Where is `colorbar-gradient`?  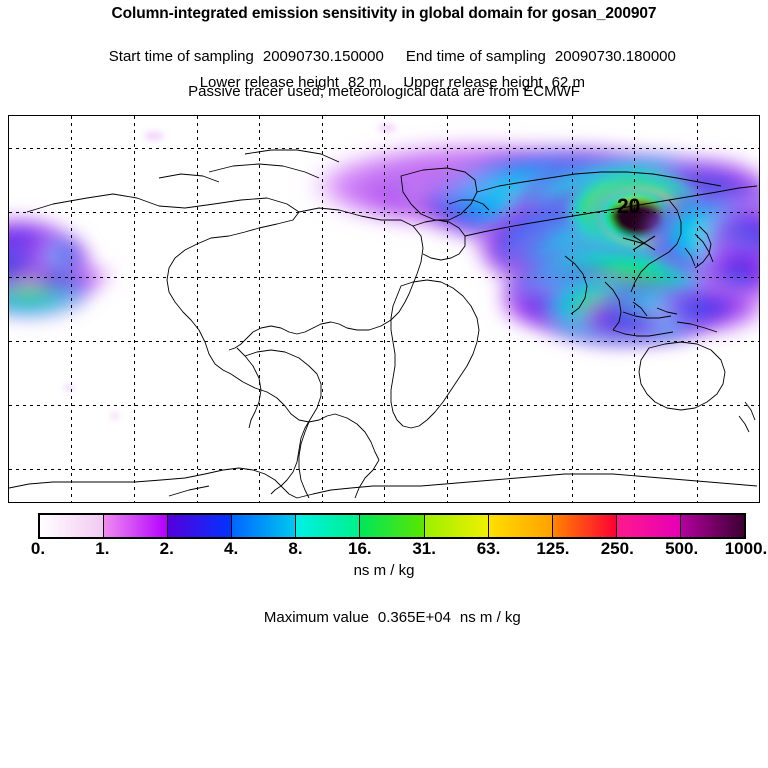
colorbar-gradient is located at coordinates (392, 526).